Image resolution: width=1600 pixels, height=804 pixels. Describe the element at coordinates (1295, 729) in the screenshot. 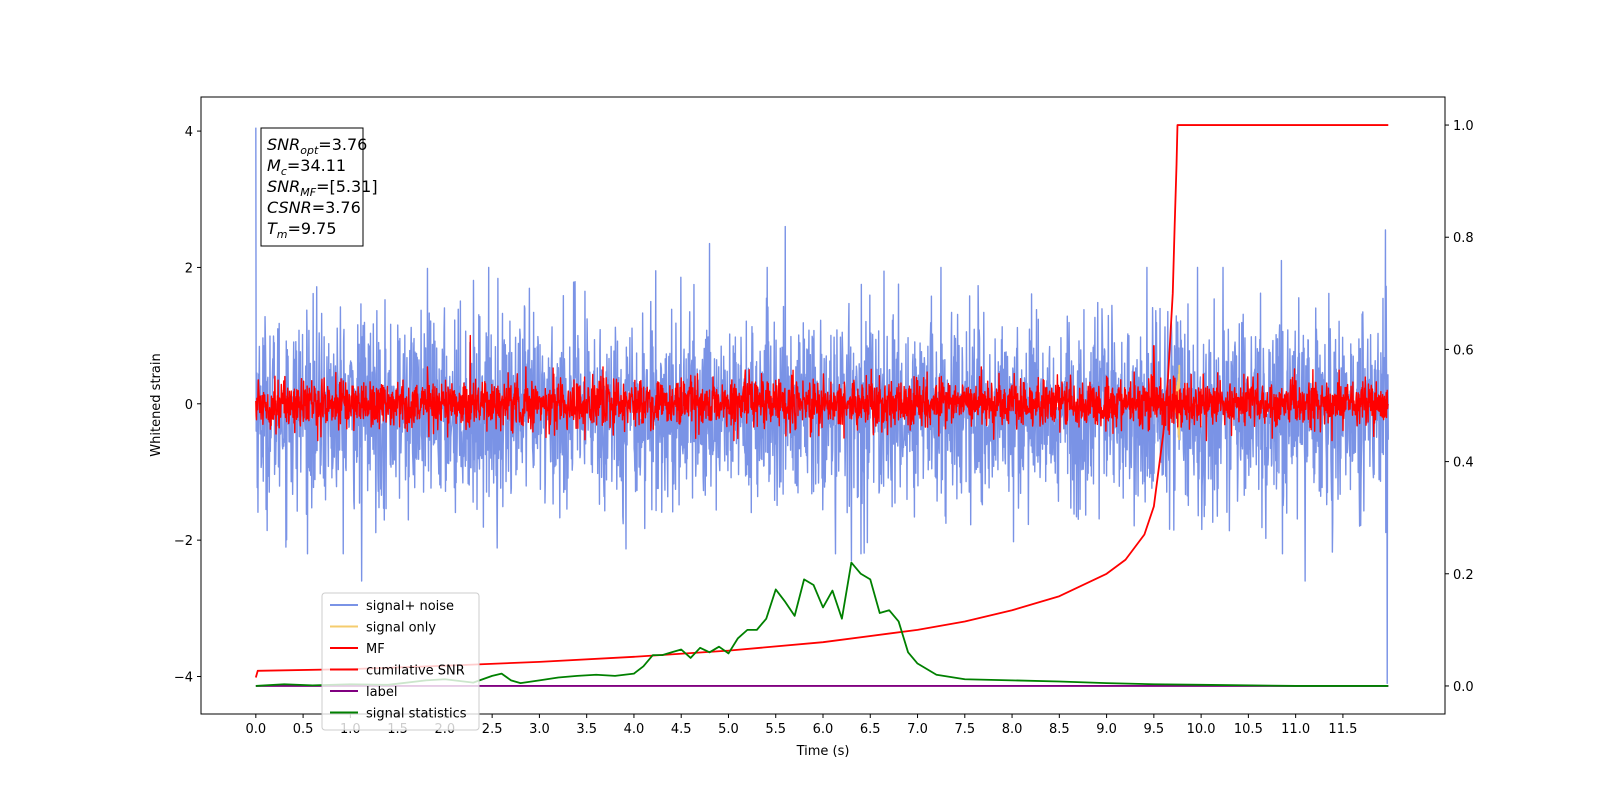

I see `x-tick-label: 11.0` at that location.